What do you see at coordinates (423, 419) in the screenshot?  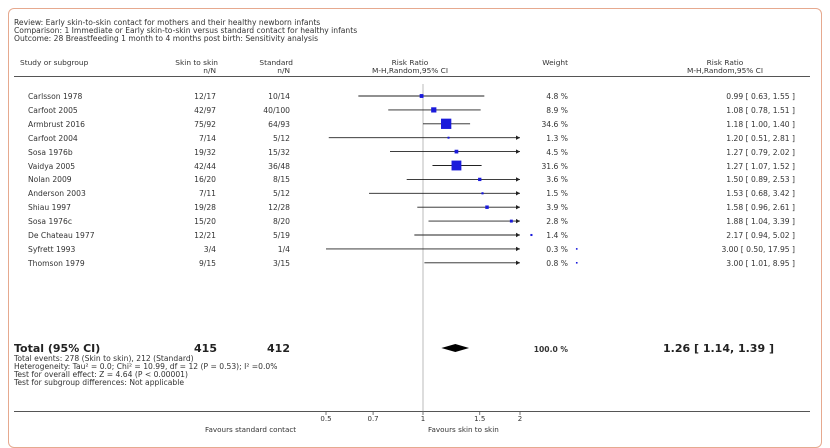 I see `axis-tick-label: 1` at bounding box center [423, 419].